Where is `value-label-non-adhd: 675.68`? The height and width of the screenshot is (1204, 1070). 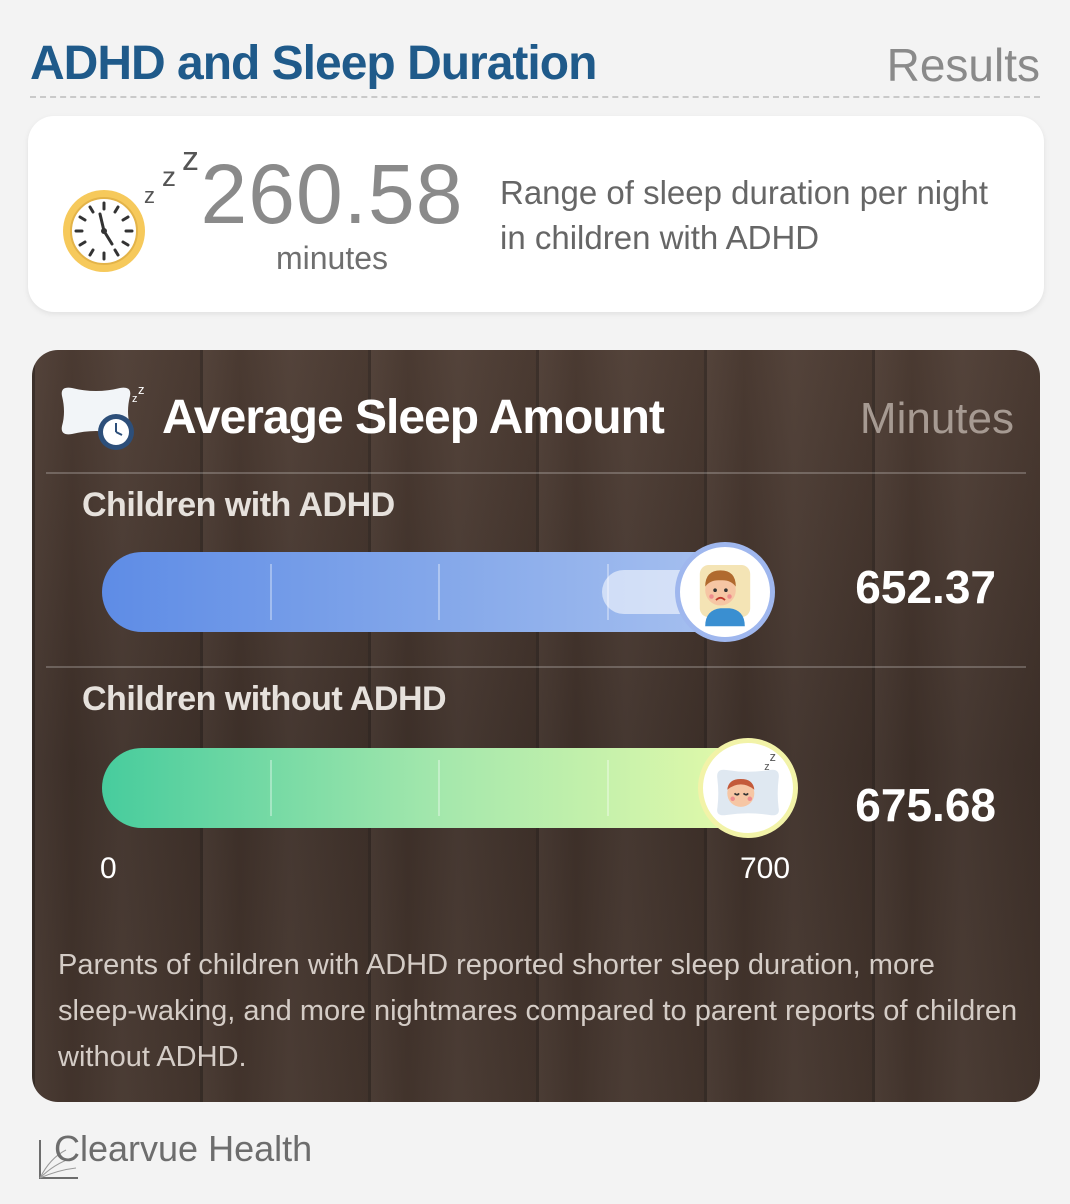
value-label-non-adhd: 675.68 is located at coordinates (925, 805).